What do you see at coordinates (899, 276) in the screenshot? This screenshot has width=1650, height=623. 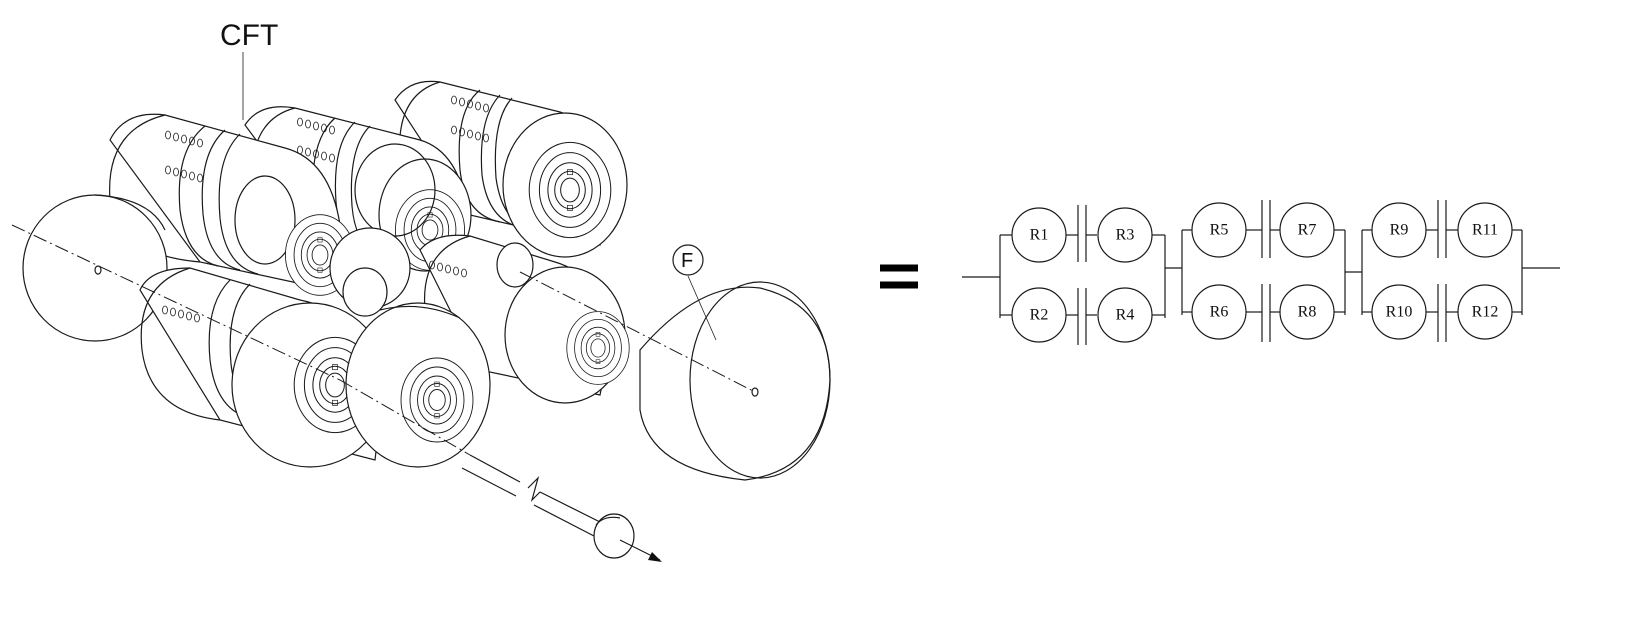 I see `equals-sign` at bounding box center [899, 276].